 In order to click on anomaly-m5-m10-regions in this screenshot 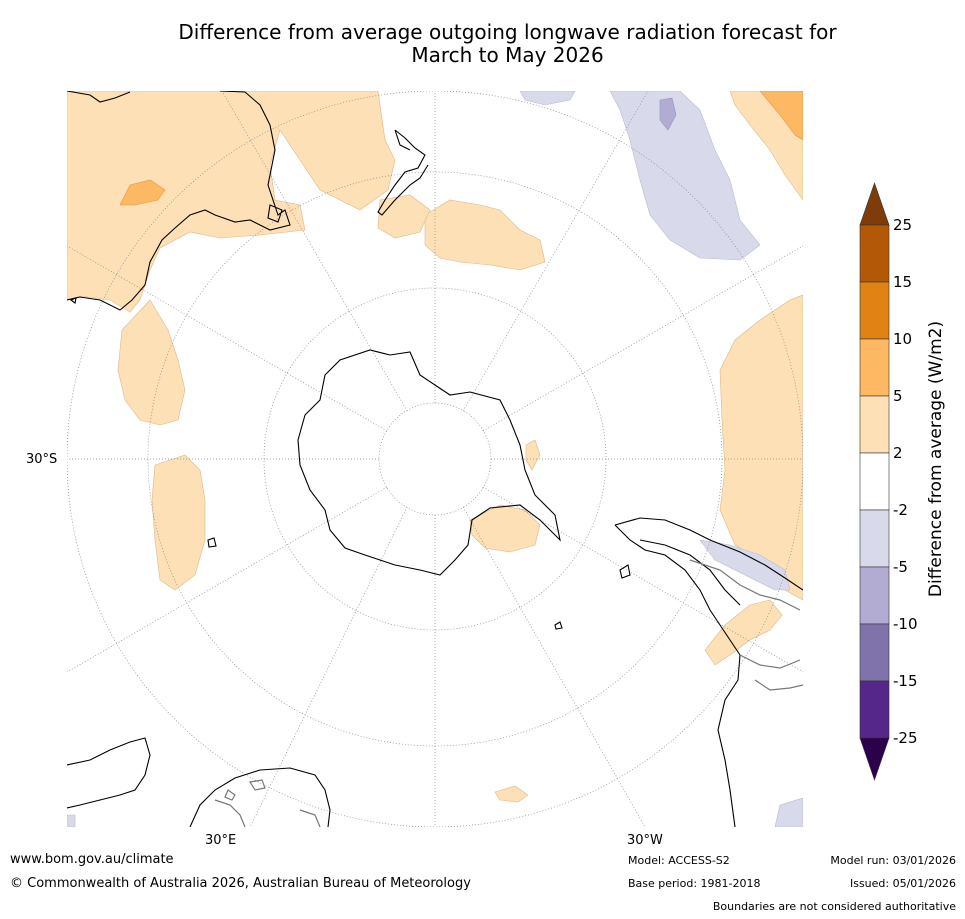, I will do `click(668, 114)`.